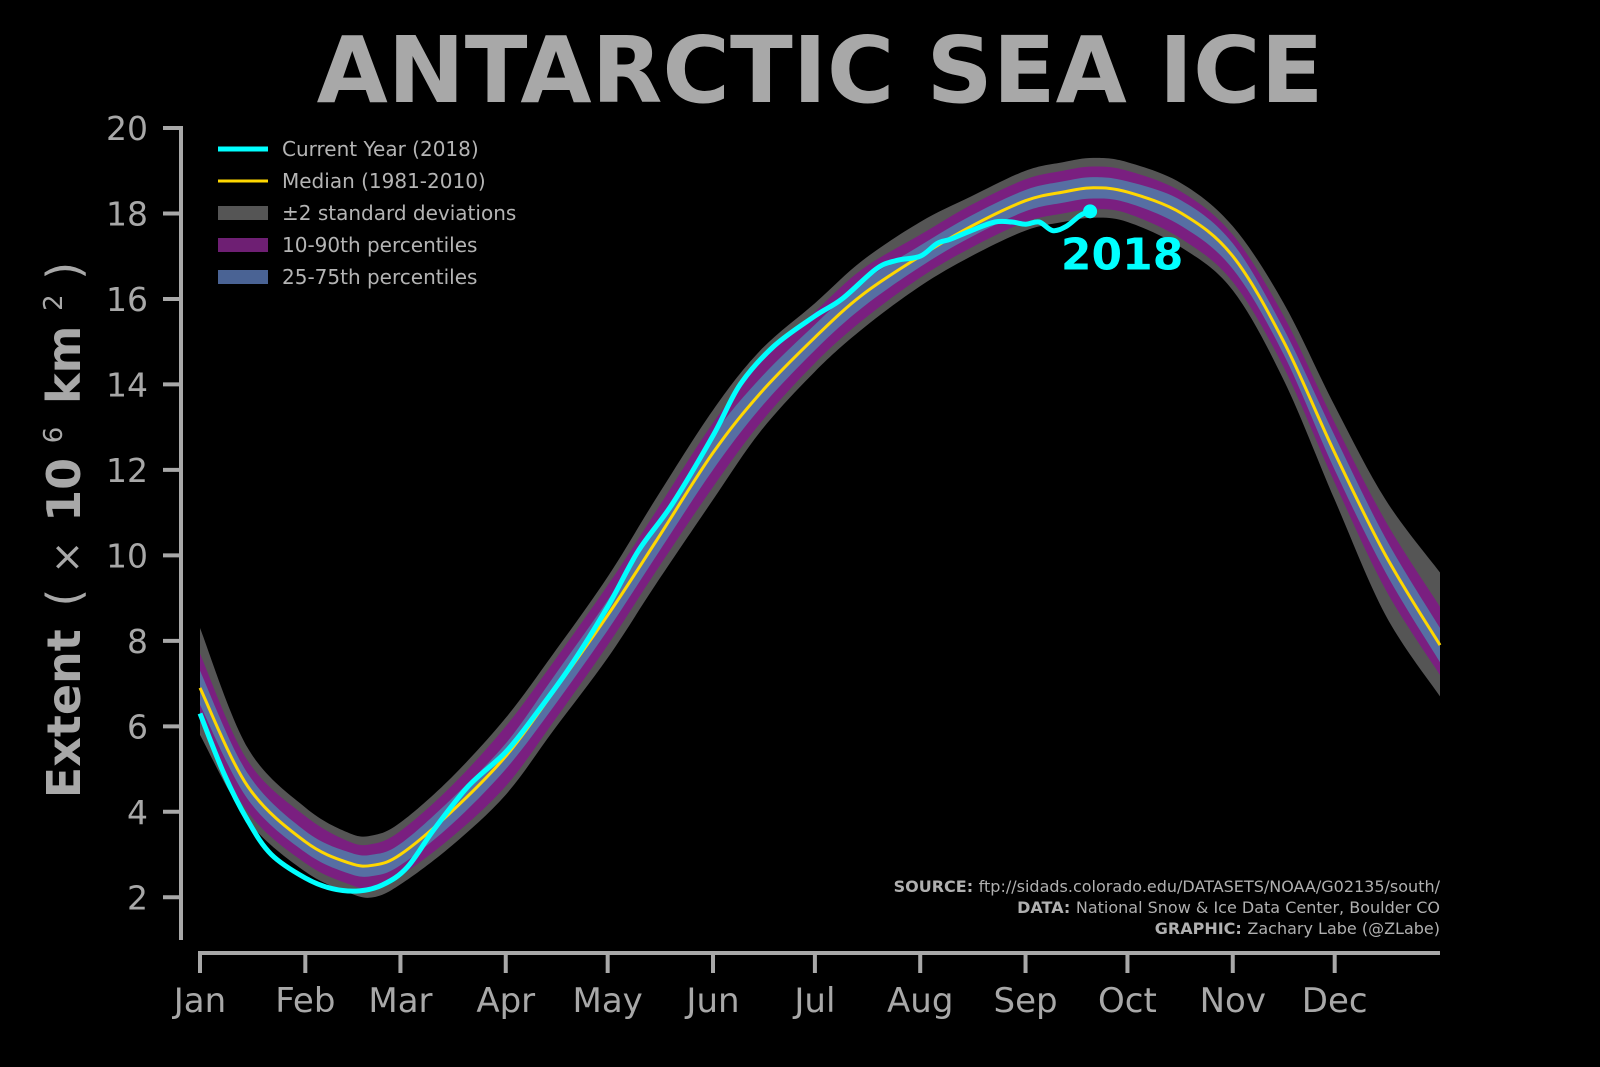 Image resolution: width=1600 pixels, height=1067 pixels. Describe the element at coordinates (1335, 1001) in the screenshot. I see `x-tick-label: Dec` at that location.